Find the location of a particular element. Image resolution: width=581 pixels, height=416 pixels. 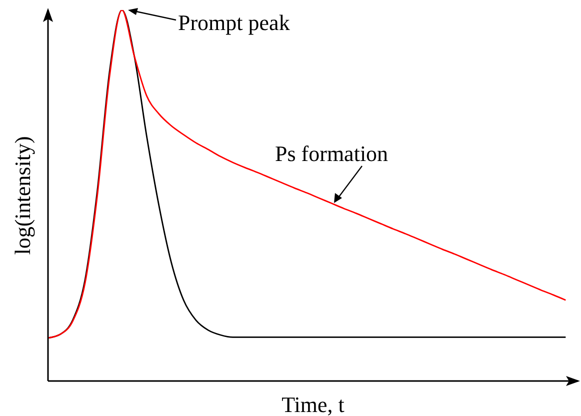

x-axis-title: Time, t is located at coordinates (313, 404).